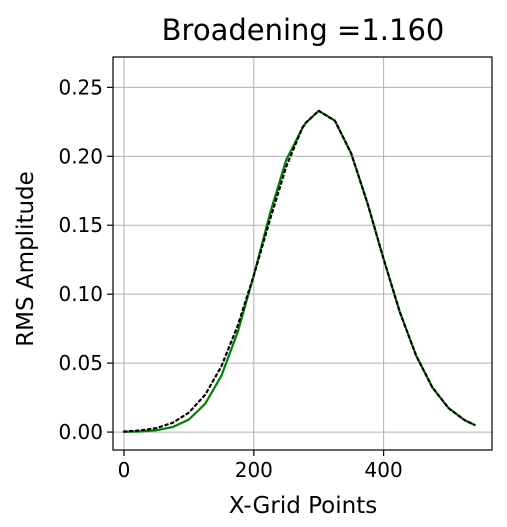 The image size is (507, 527). What do you see at coordinates (124, 470) in the screenshot?
I see `x-tick-label: 0` at bounding box center [124, 470].